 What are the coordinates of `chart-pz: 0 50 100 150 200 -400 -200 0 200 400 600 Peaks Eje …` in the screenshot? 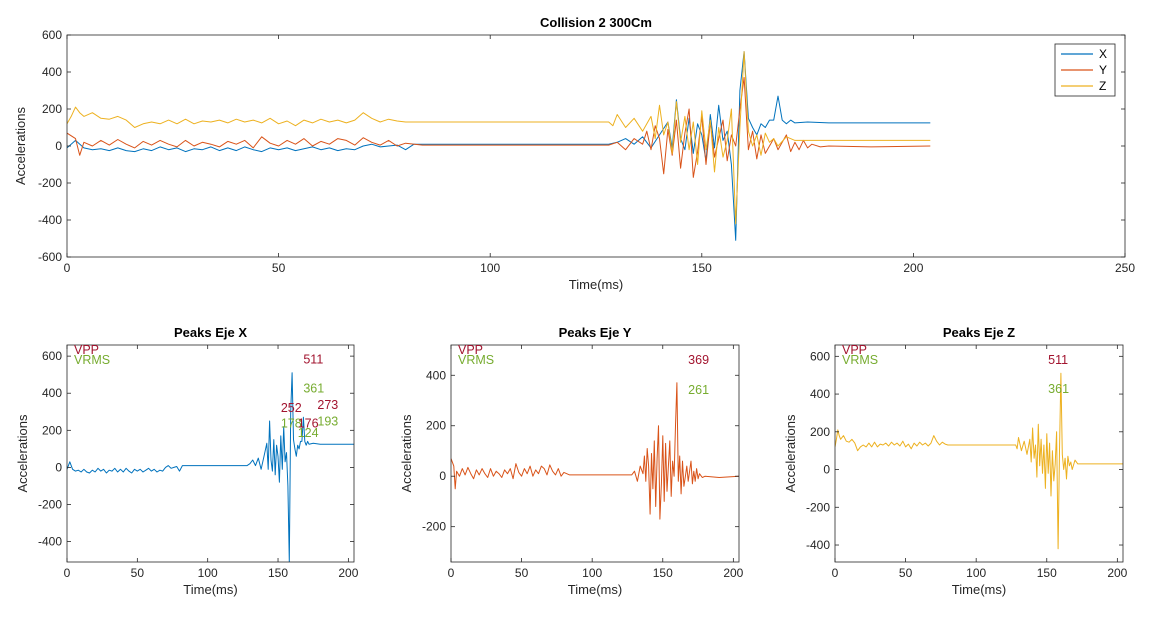 It's located at (955, 461).